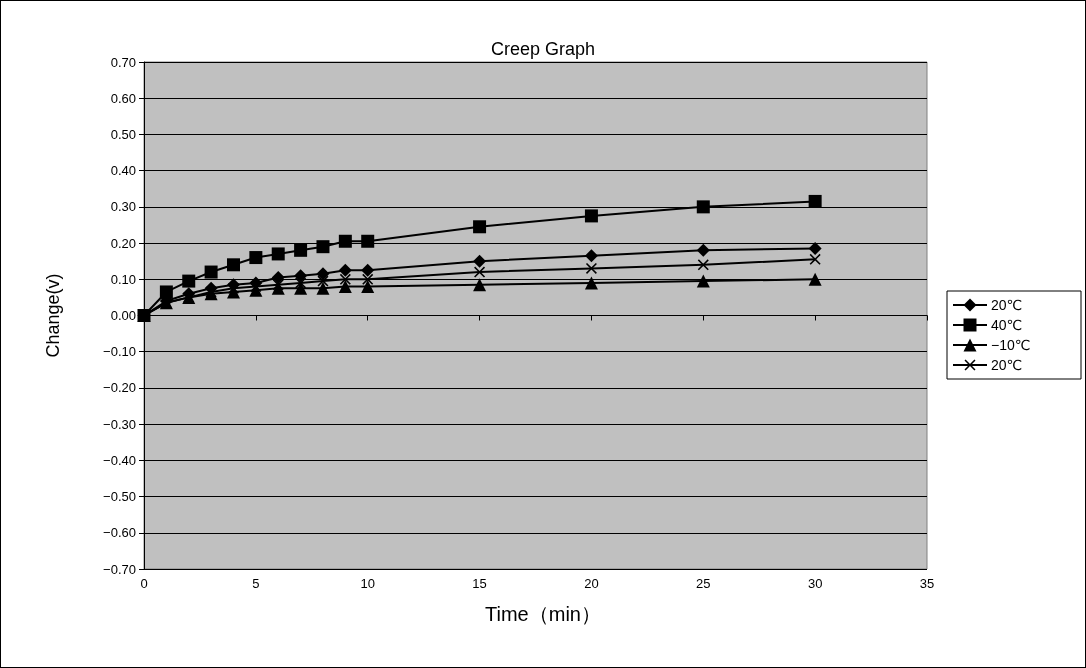 This screenshot has height=668, width=1086. Describe the element at coordinates (256, 583) in the screenshot. I see `x-tick-label: 5` at that location.